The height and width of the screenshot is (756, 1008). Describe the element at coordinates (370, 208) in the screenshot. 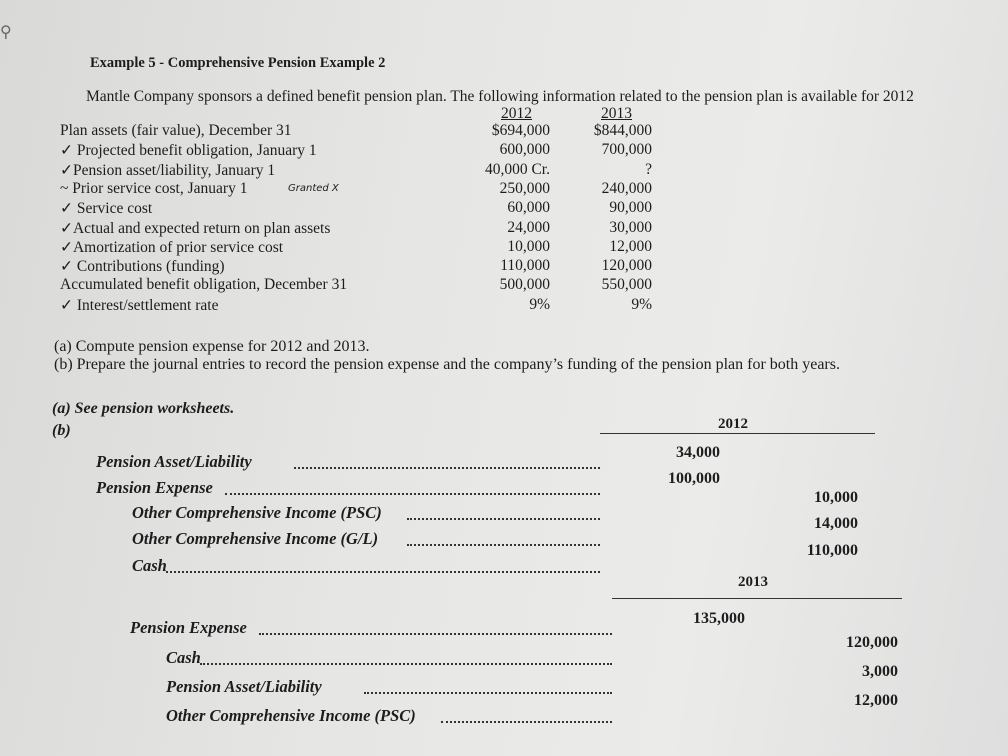

I see `table-row: ✓ Service cost 60,000 90,000` at that location.